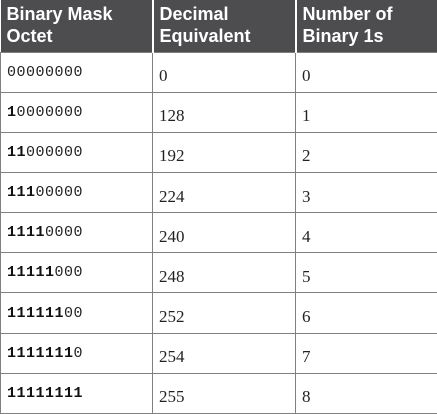 Image resolution: width=437 pixels, height=414 pixels. I want to click on table-row: 11111111 255 8, so click(218, 393).